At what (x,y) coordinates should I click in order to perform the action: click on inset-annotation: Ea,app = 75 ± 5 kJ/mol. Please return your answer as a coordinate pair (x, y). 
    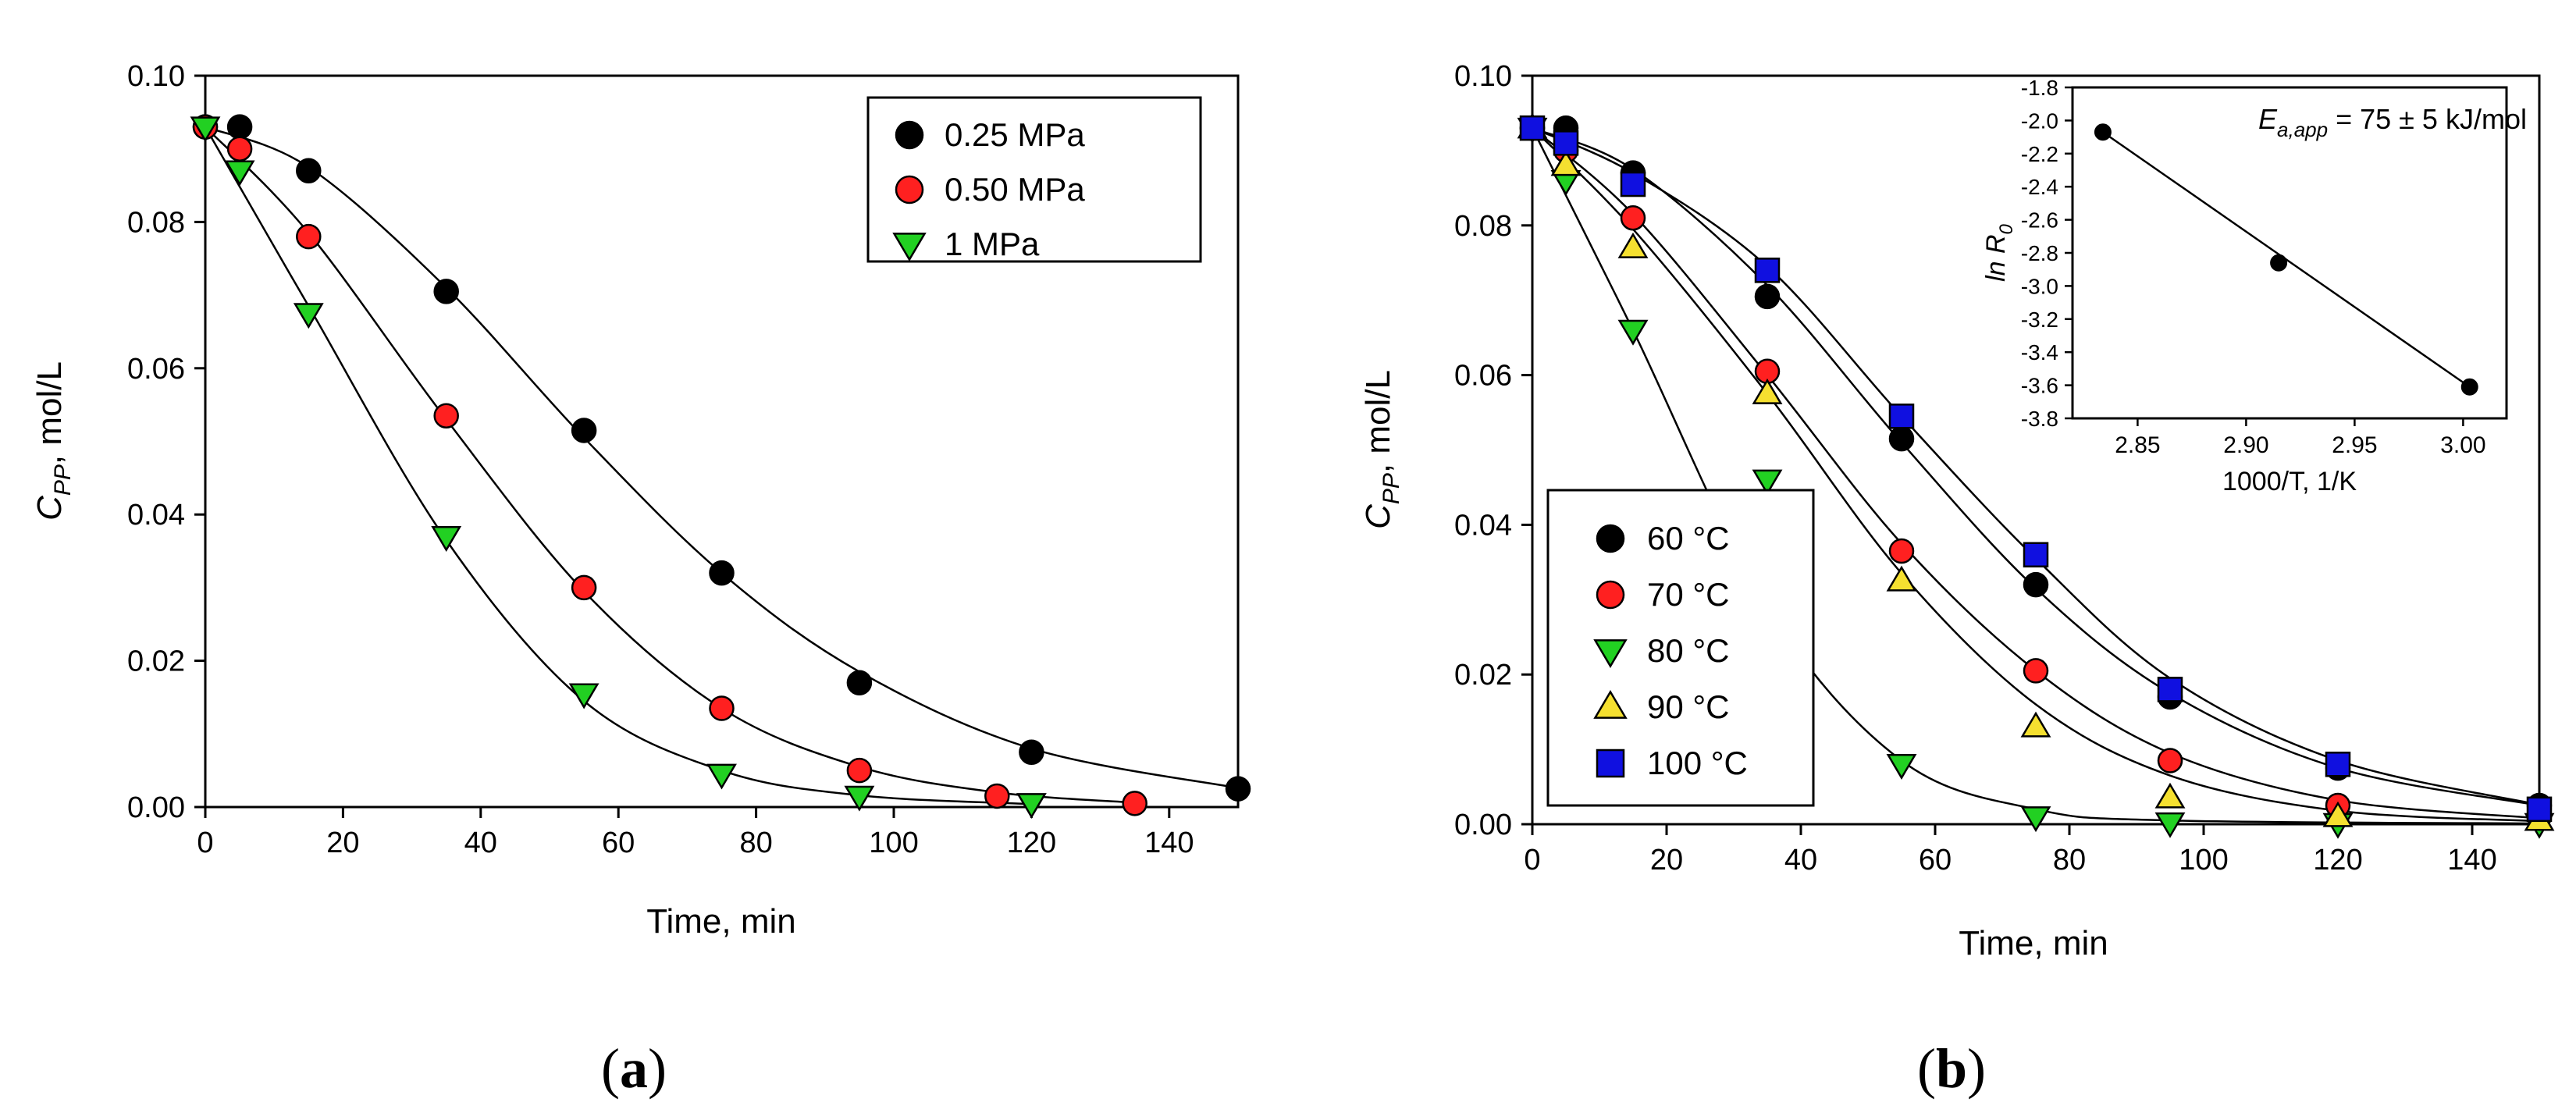
    Looking at the image, I should click on (2392, 122).